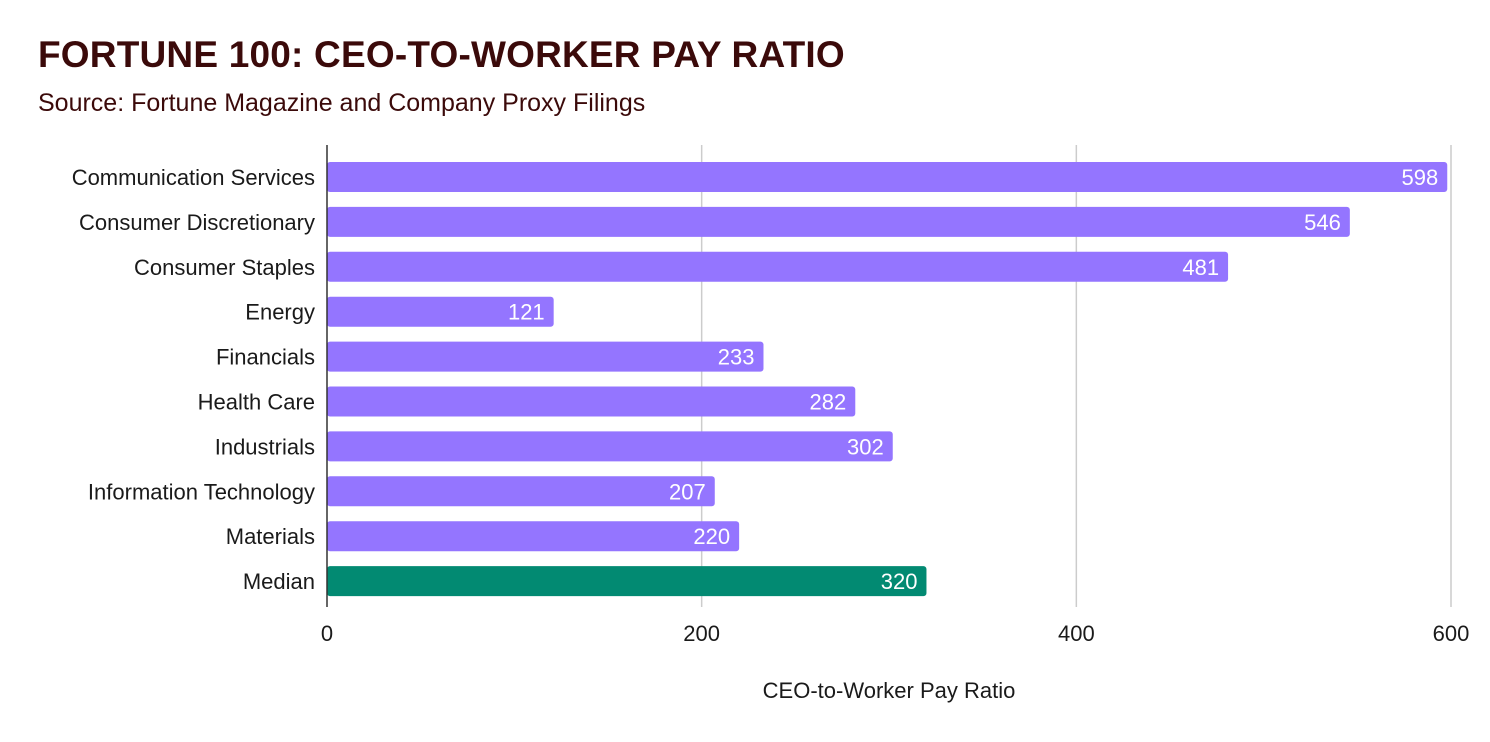  I want to click on value-label: 121, so click(526, 312).